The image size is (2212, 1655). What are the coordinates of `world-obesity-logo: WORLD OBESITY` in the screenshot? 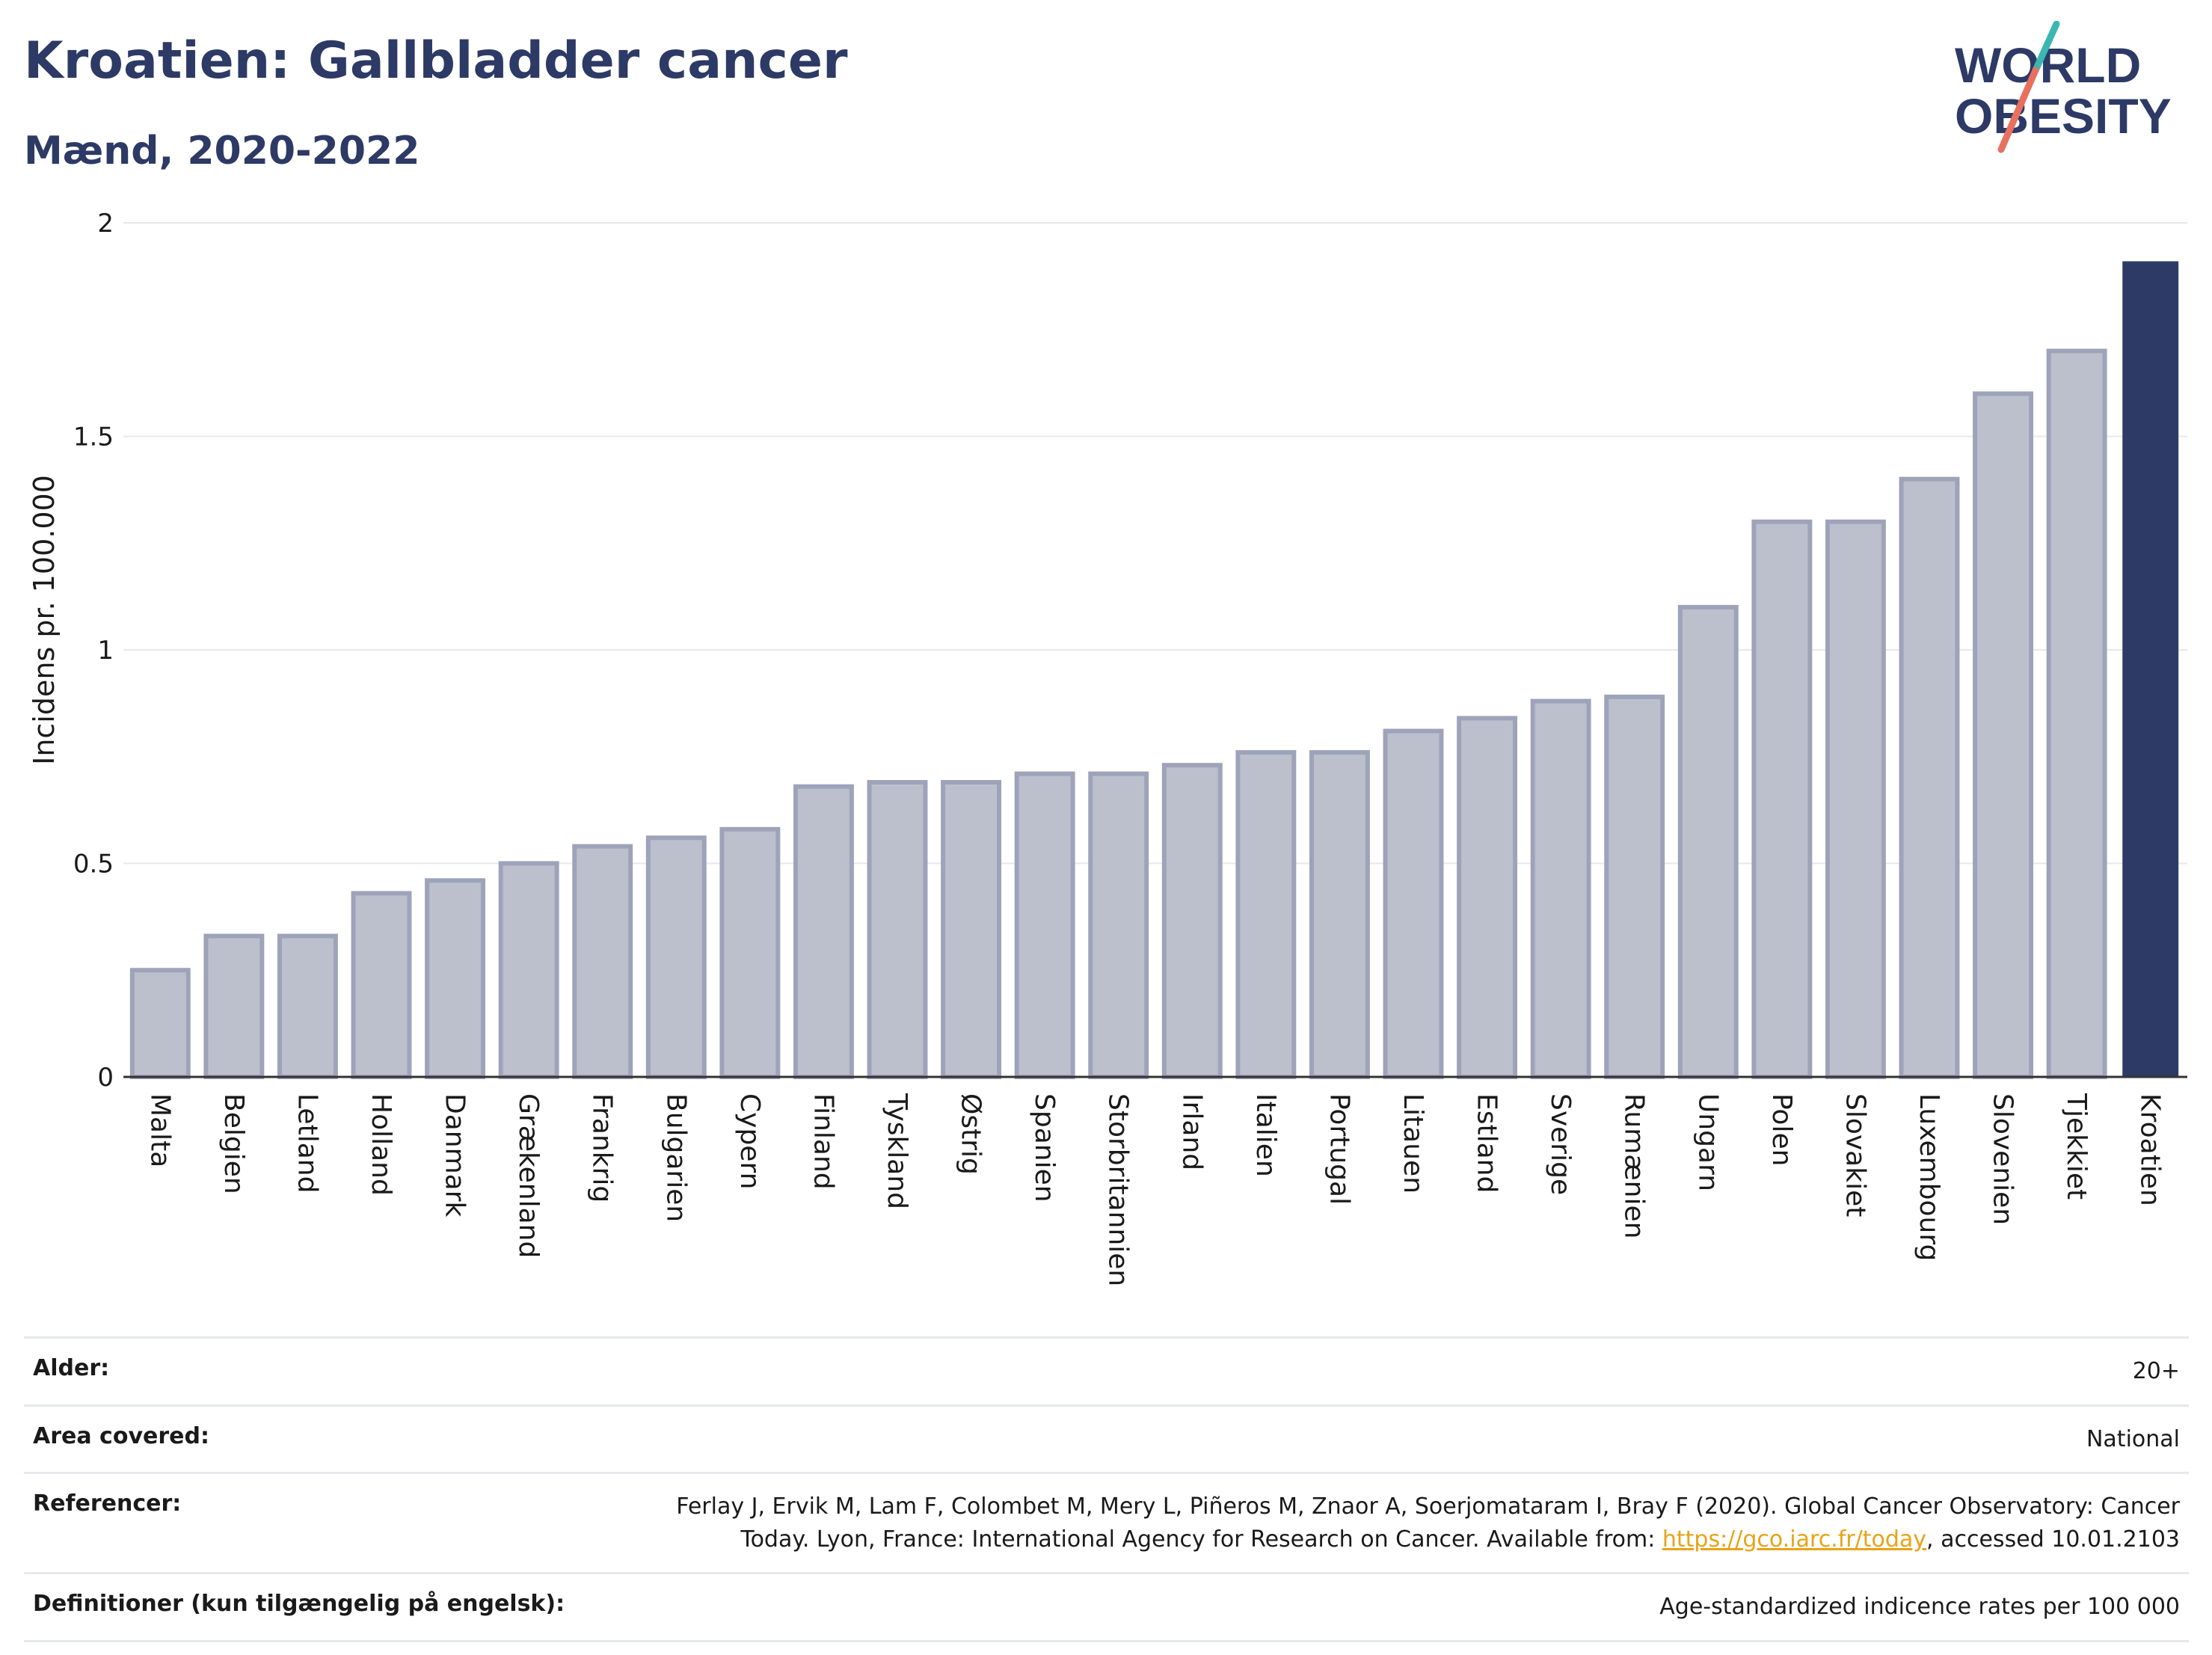 It's located at (2063, 87).